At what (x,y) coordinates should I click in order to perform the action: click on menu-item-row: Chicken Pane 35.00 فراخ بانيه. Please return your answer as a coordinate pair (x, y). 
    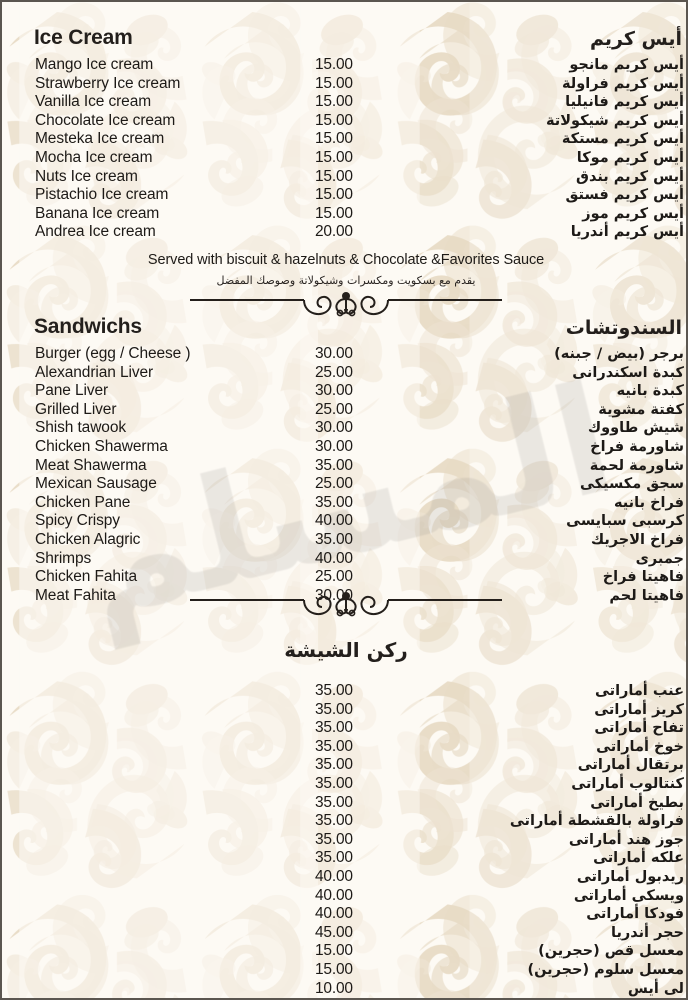
    Looking at the image, I should click on (344, 503).